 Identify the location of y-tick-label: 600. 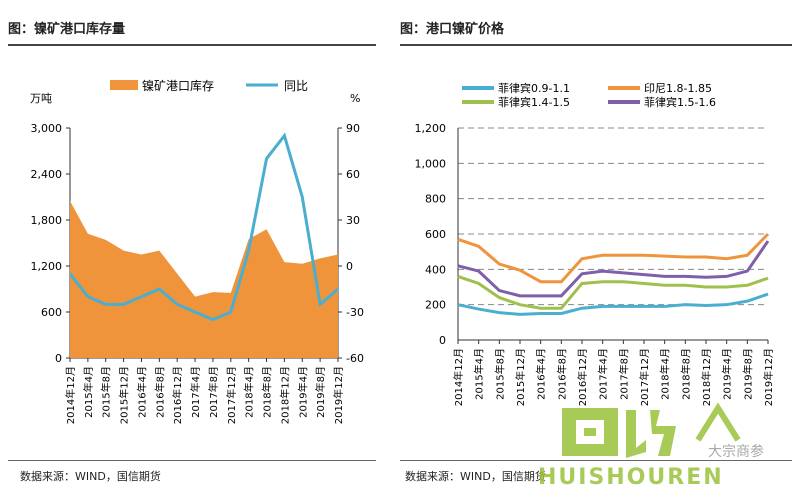
(435, 234).